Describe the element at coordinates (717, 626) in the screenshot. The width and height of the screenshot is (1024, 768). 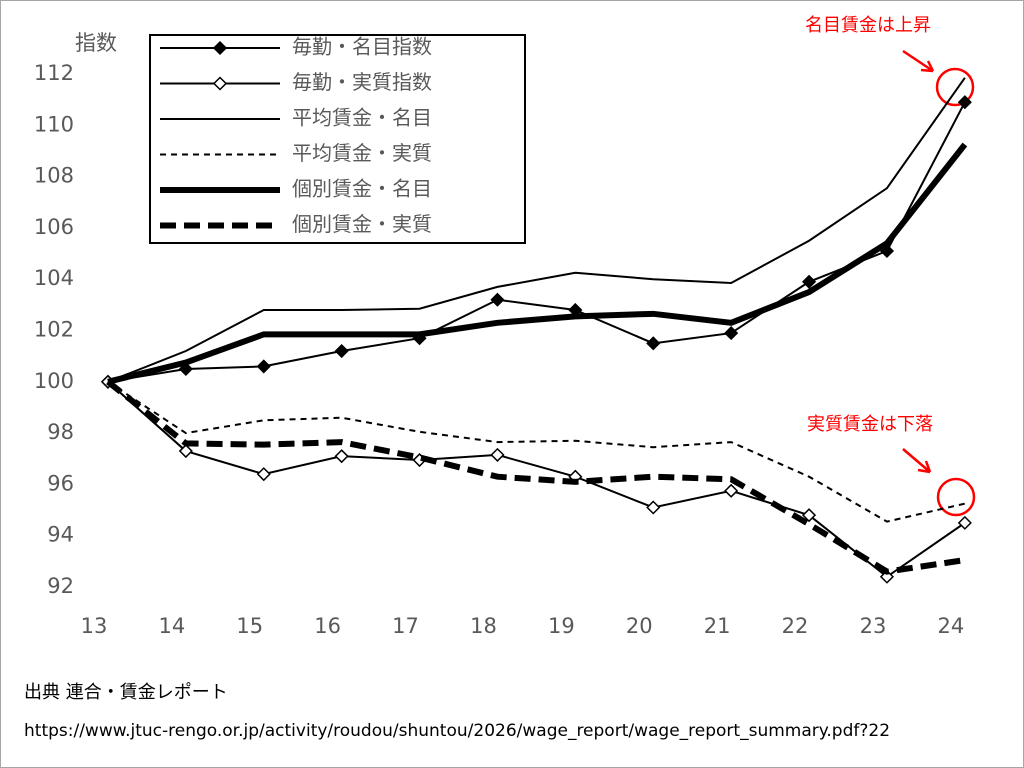
I see `x-tick-label: 21` at that location.